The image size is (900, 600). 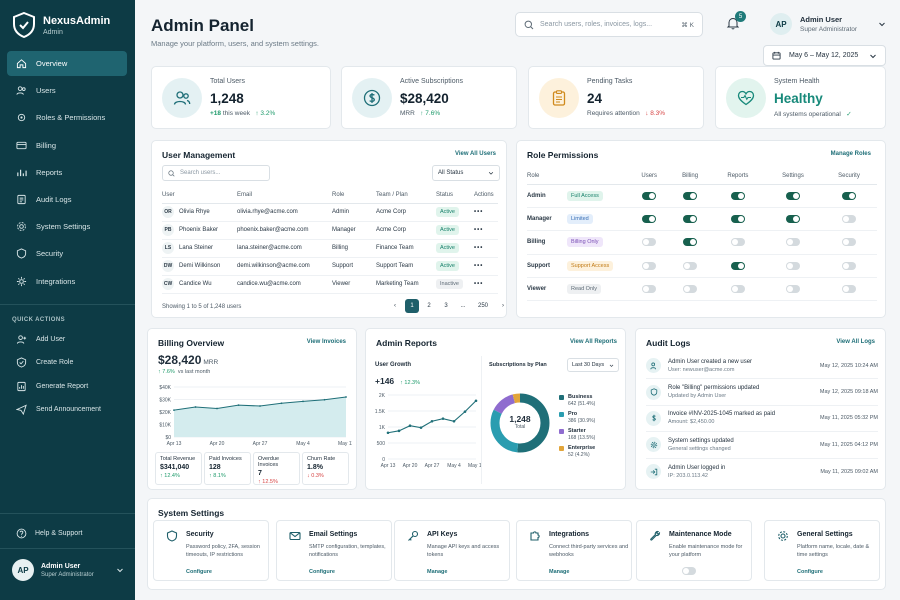 What do you see at coordinates (67, 386) in the screenshot?
I see `quick-action-generate-report: Generate Report` at bounding box center [67, 386].